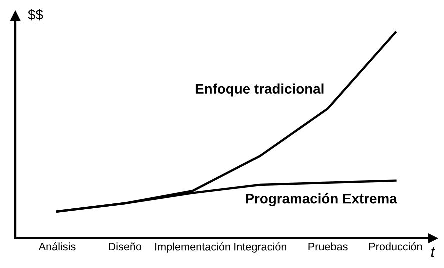 This screenshot has width=444, height=268. Describe the element at coordinates (57, 246) in the screenshot. I see `x-tick-label: Análisis` at that location.